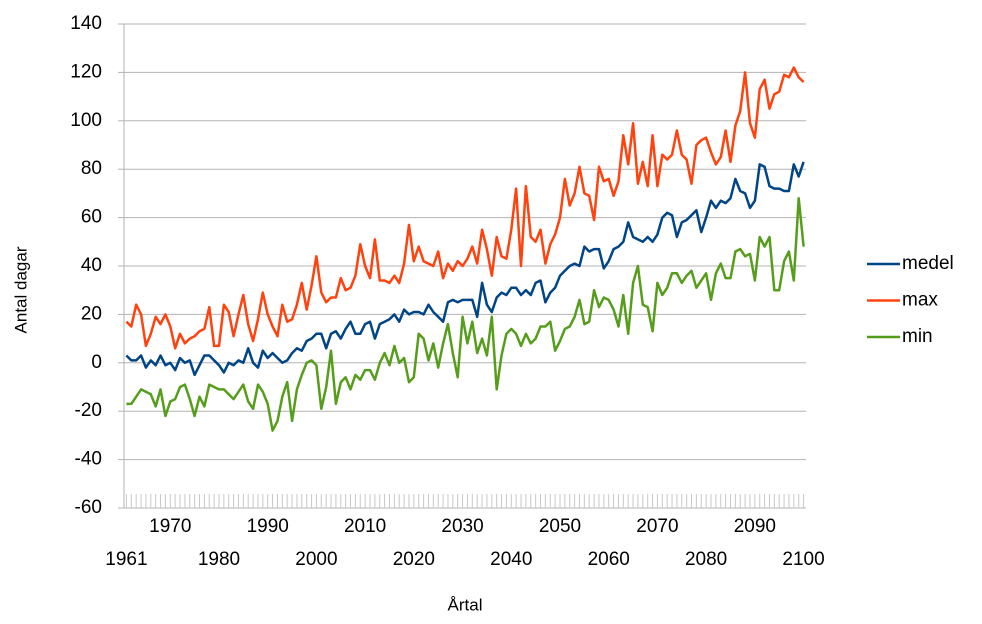  Describe the element at coordinates (88, 507) in the screenshot. I see `y-tick-label: -60` at that location.